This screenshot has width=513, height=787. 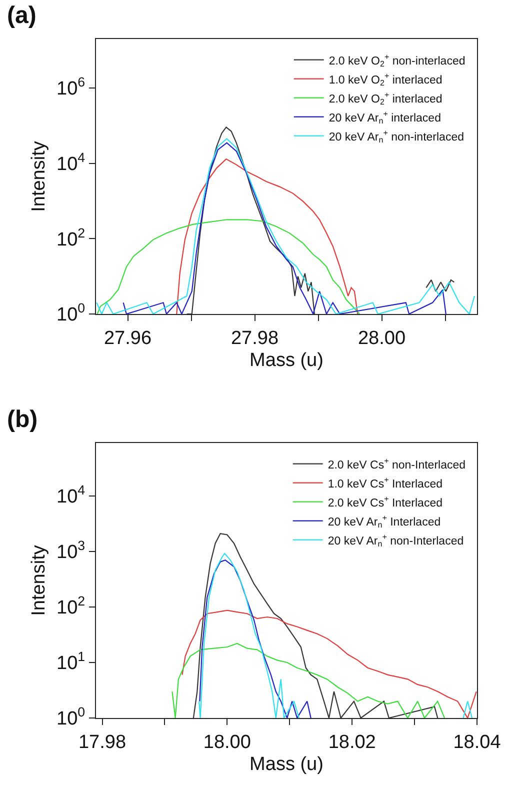 I want to click on y-tick-label: 10$^{6}$, so click(x=71, y=87).